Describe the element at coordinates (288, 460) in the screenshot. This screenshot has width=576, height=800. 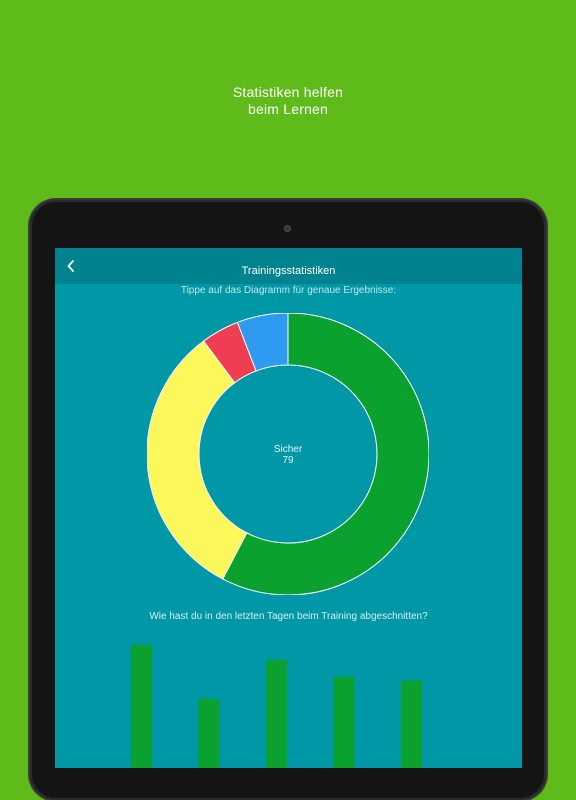
I see `donut-center-value: 79` at that location.